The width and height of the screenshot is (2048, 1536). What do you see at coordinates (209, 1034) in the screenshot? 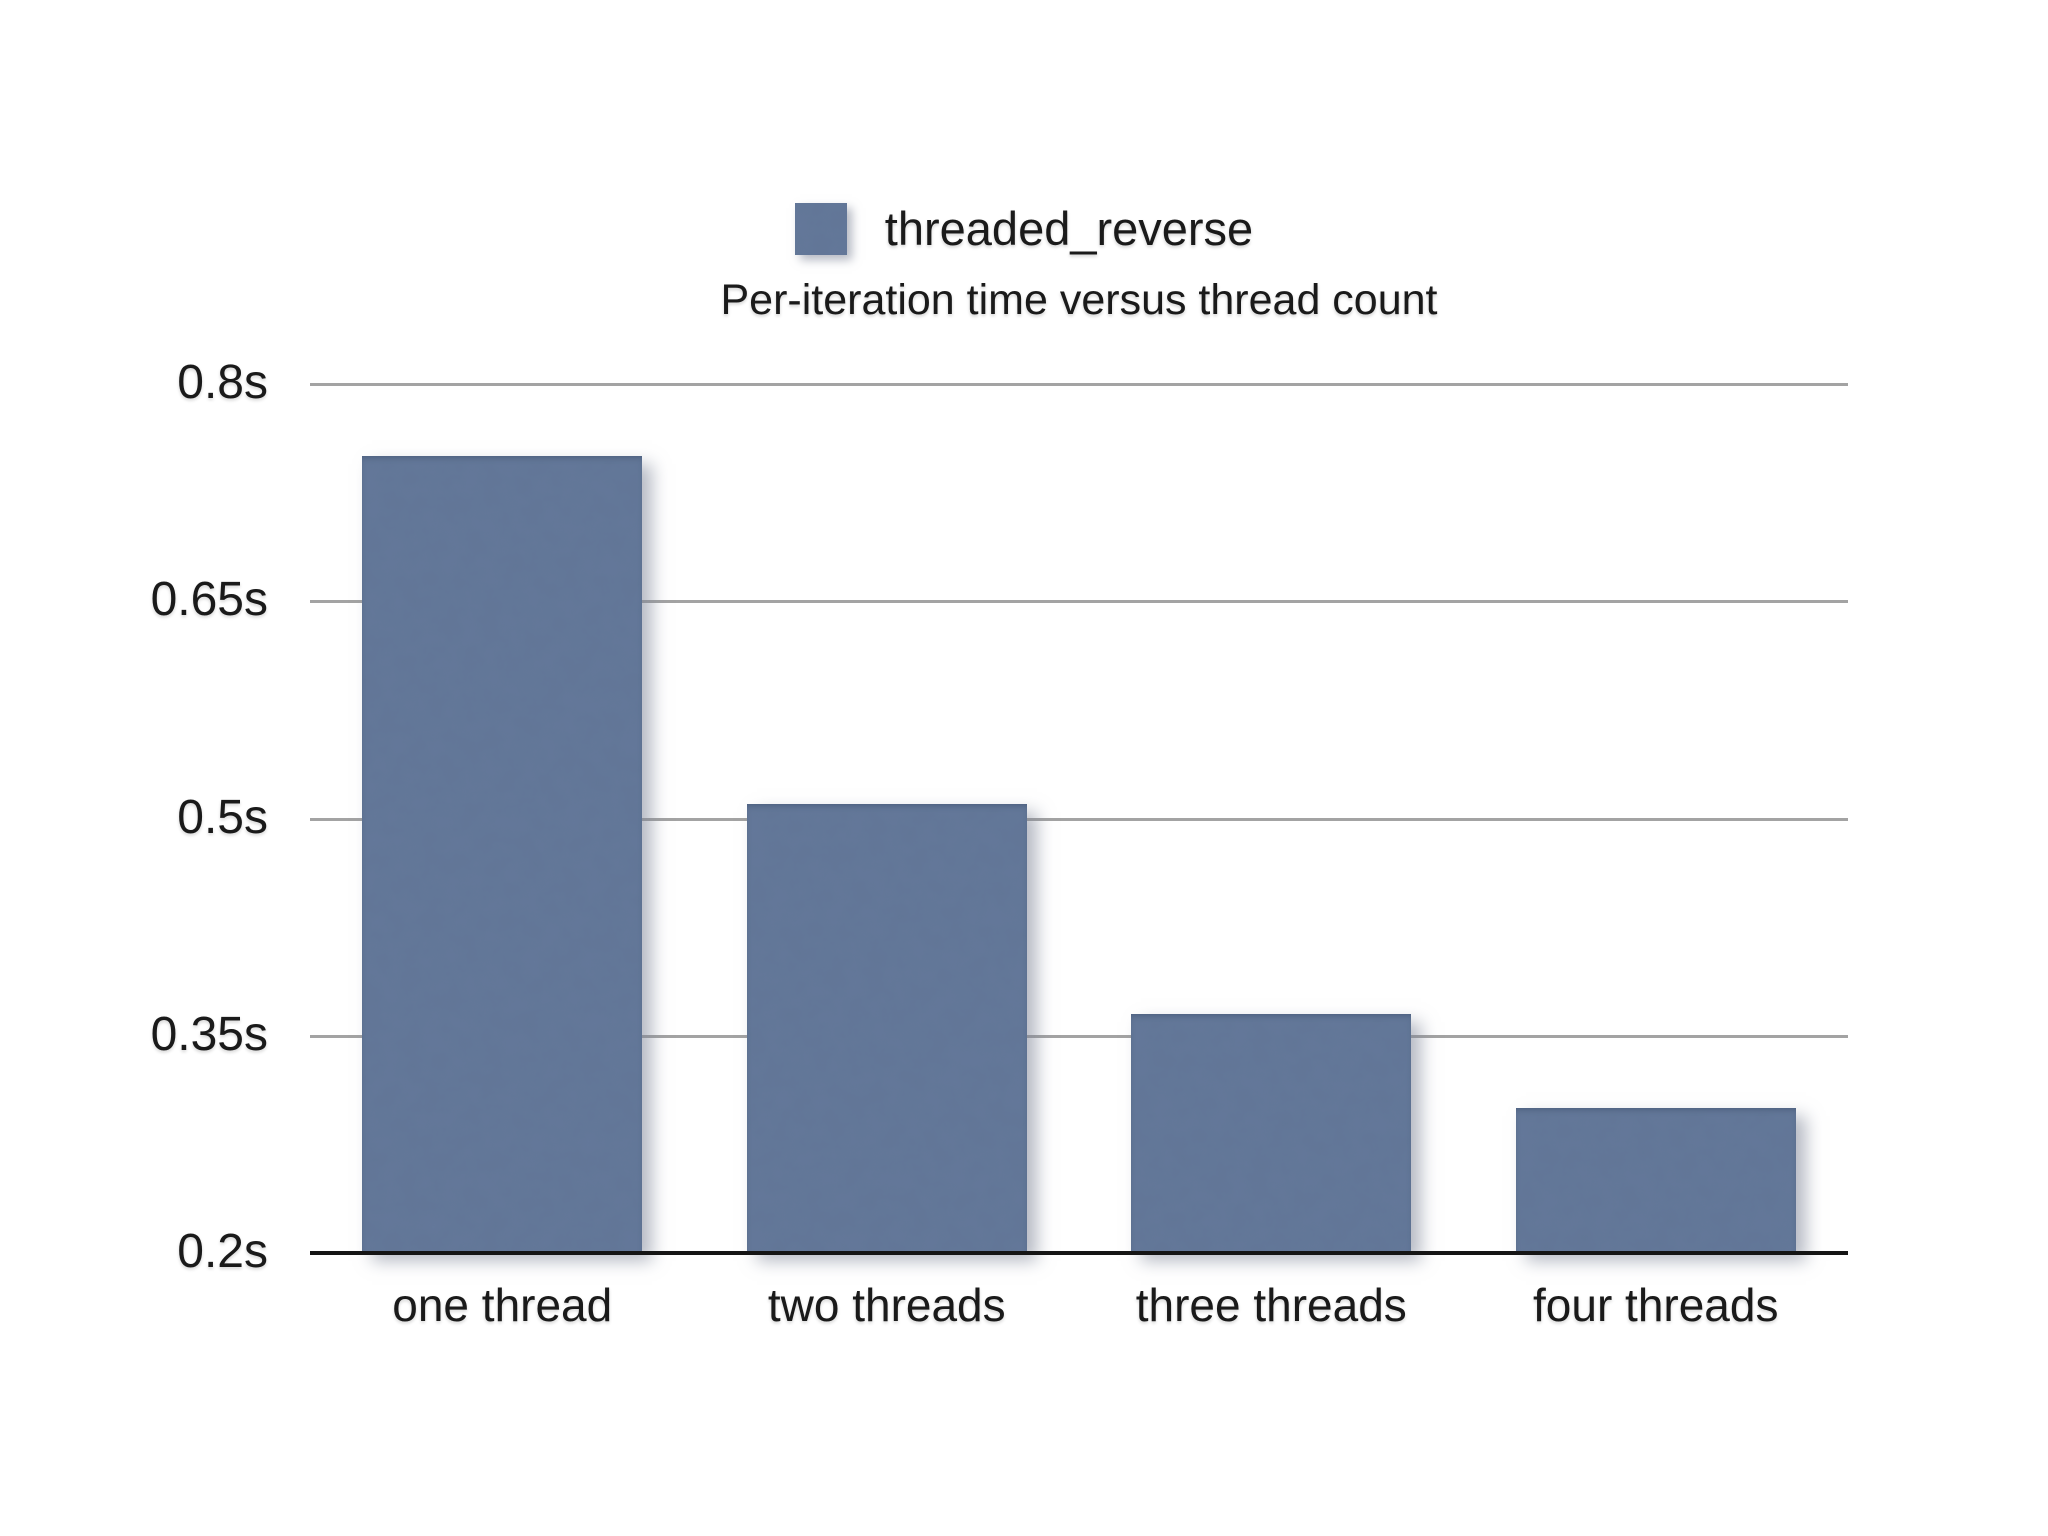
I see `y-tick-label: 0.35s` at bounding box center [209, 1034].